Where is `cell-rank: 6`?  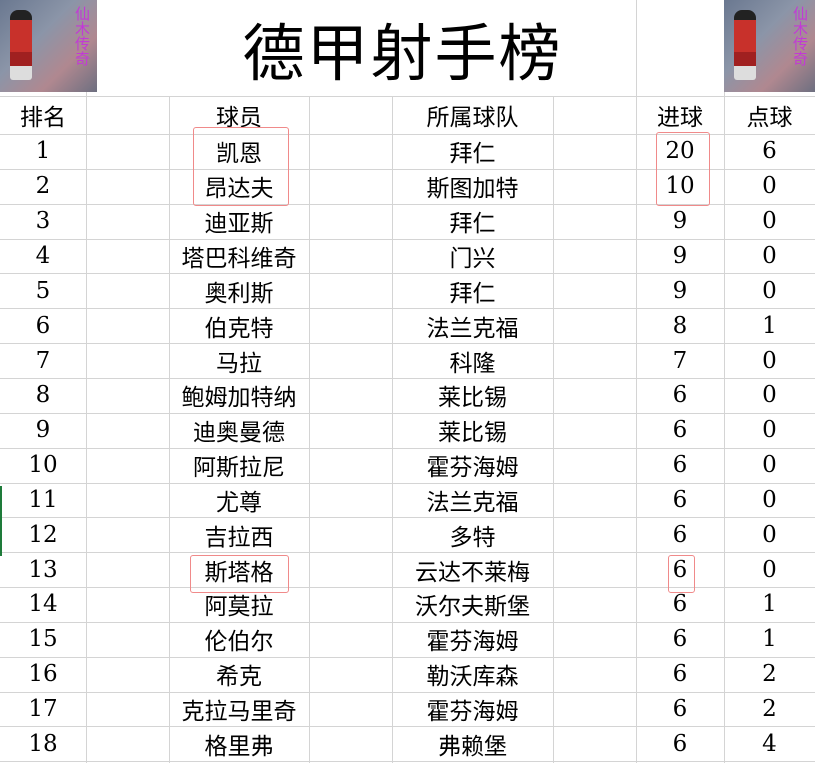 cell-rank: 6 is located at coordinates (43, 325).